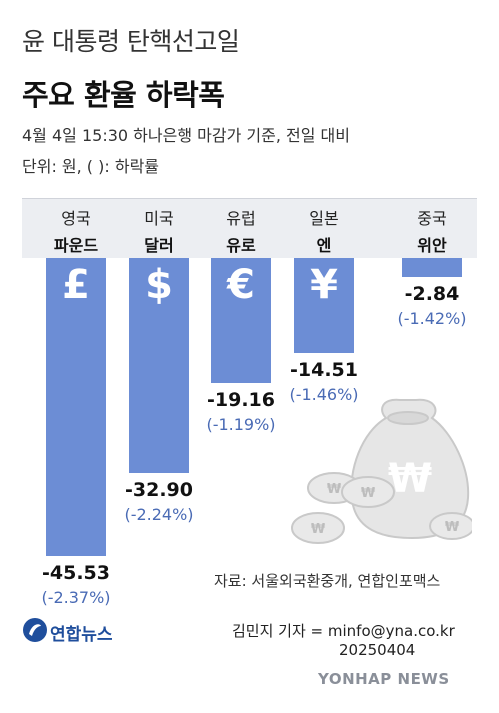 The image size is (499, 713). Describe the element at coordinates (76, 218) in the screenshot. I see `category-country: 영국` at that location.